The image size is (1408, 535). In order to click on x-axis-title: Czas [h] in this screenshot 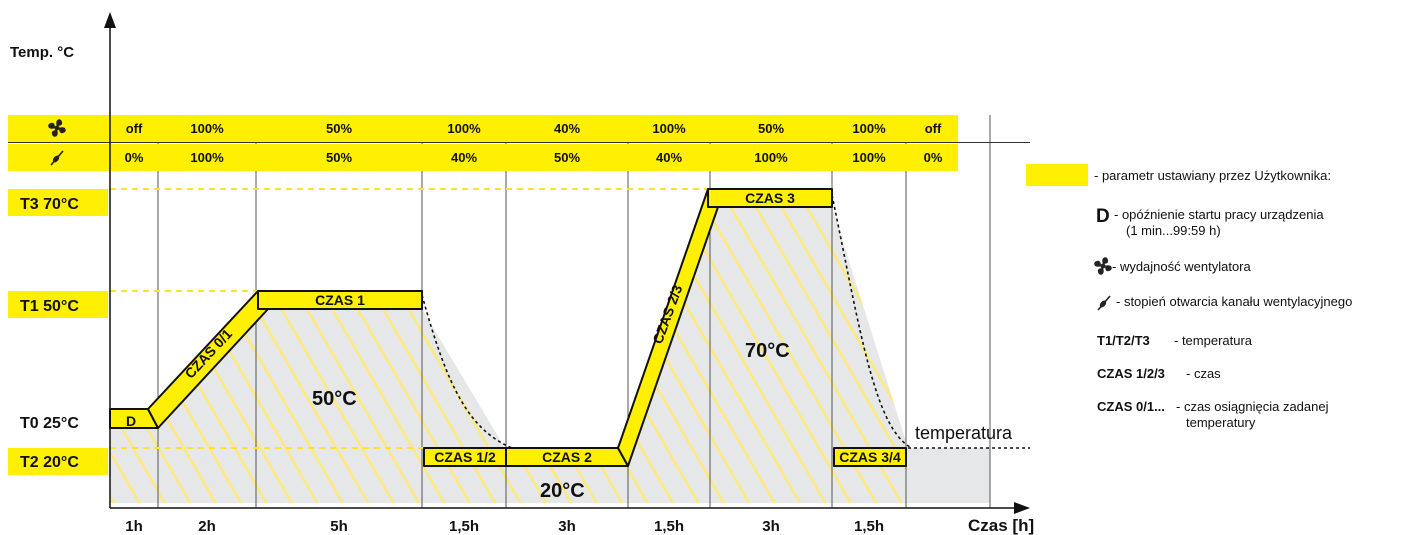, I will do `click(1001, 525)`.